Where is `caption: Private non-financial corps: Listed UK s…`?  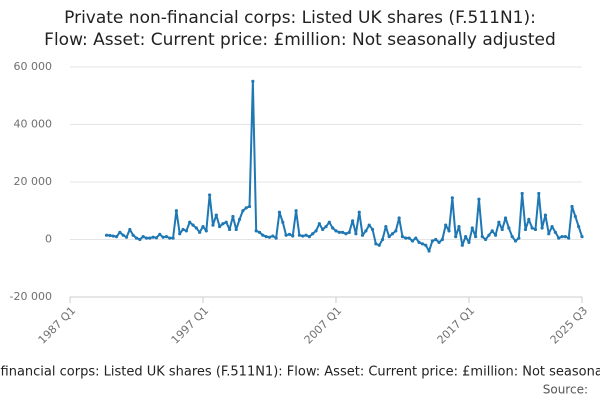 caption: Private non-financial corps: Listed UK s… is located at coordinates (300, 372).